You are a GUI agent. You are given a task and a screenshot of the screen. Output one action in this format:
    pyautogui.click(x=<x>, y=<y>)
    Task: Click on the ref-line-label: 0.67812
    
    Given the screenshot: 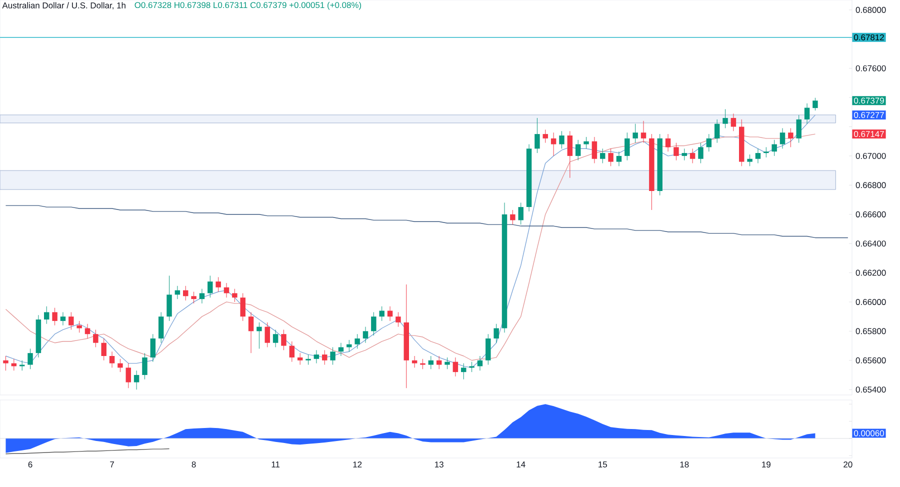 What is the action you would take?
    pyautogui.click(x=869, y=37)
    